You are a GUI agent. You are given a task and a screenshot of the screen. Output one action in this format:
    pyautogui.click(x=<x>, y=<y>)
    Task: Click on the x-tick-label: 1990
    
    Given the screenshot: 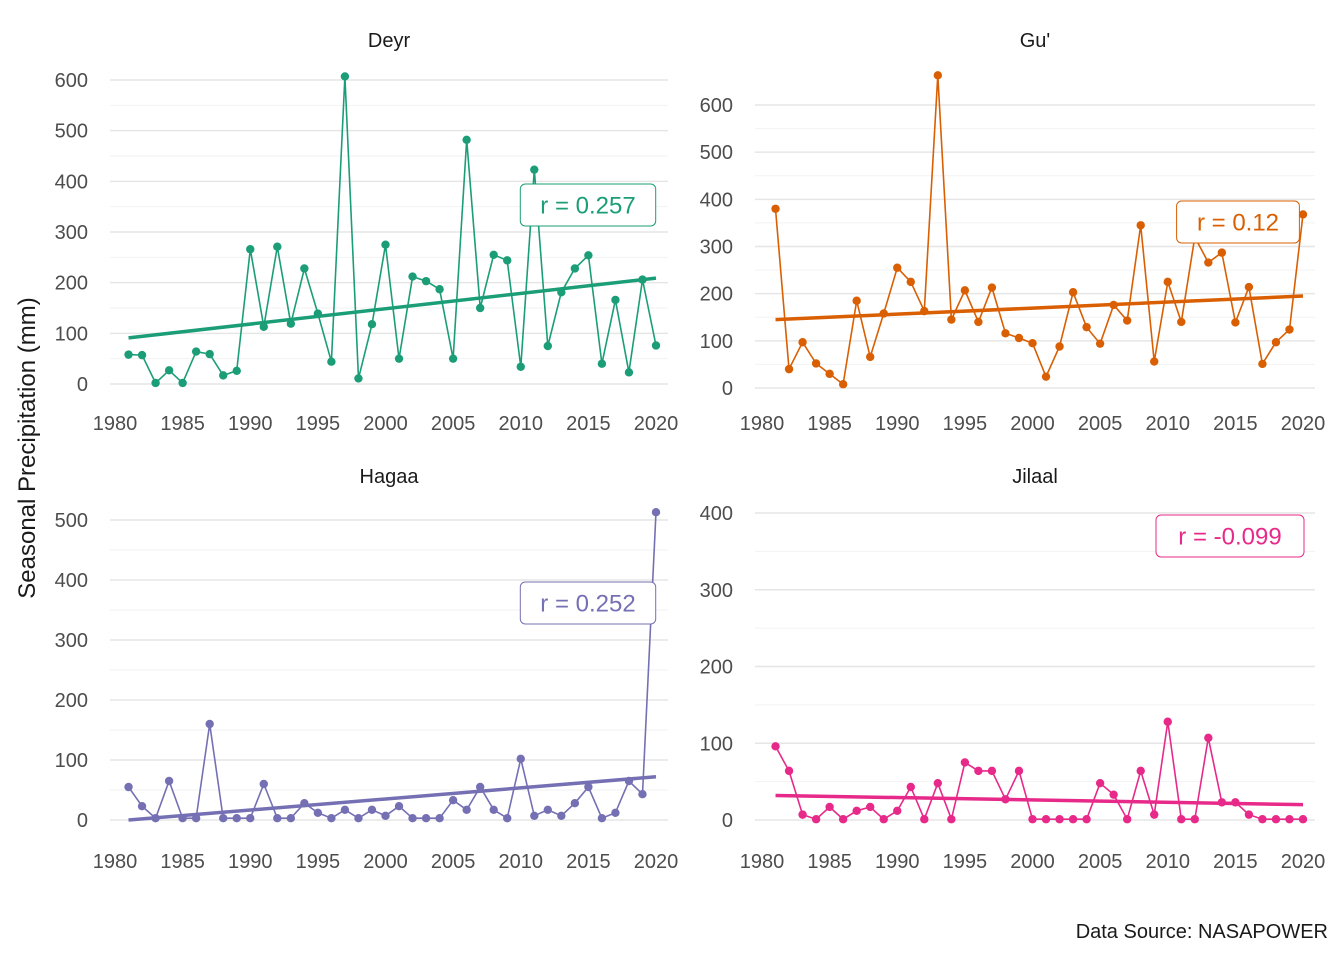 What is the action you would take?
    pyautogui.click(x=897, y=862)
    